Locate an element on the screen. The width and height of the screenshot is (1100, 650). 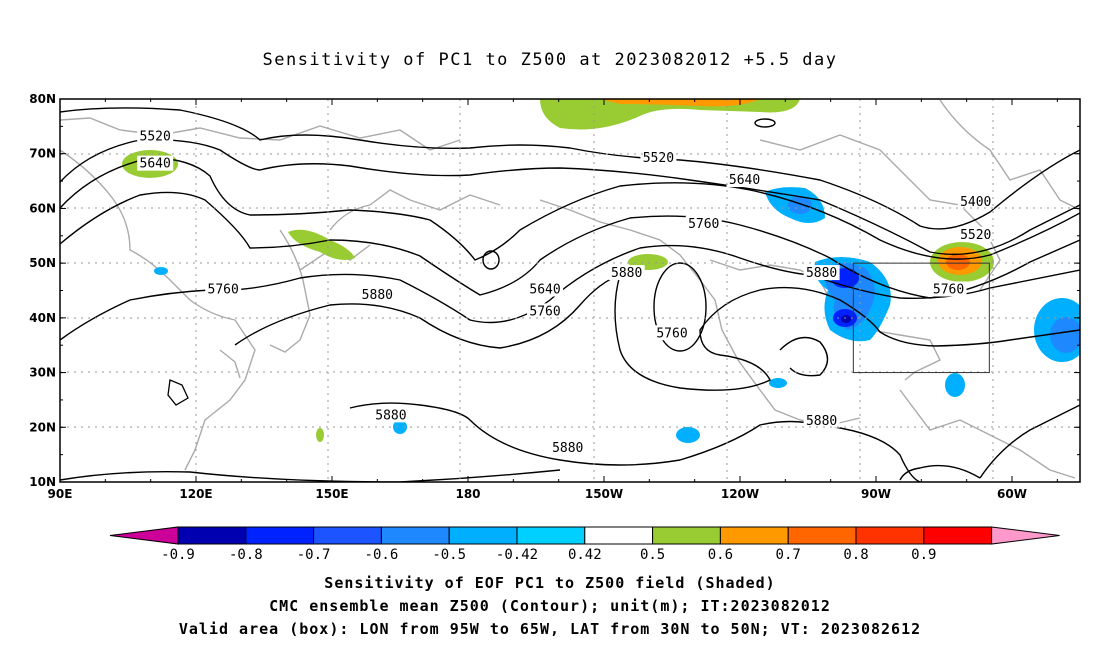
colorbar-under-triangle is located at coordinates (144, 535).